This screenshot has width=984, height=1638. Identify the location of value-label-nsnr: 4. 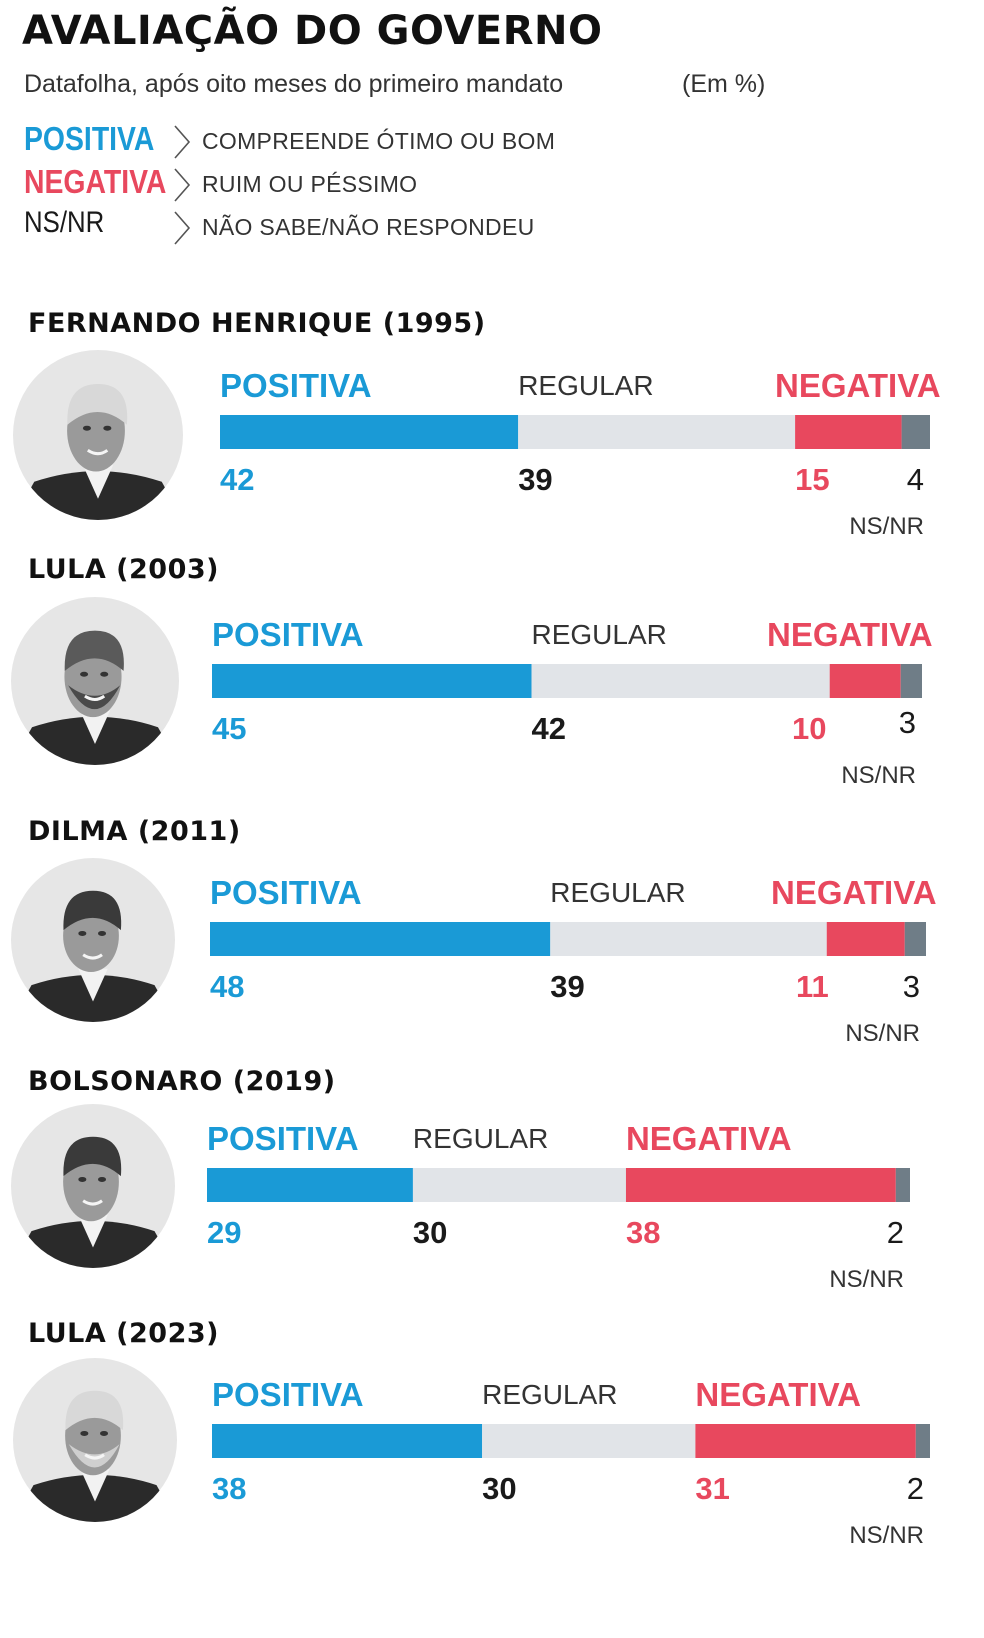
(915, 479).